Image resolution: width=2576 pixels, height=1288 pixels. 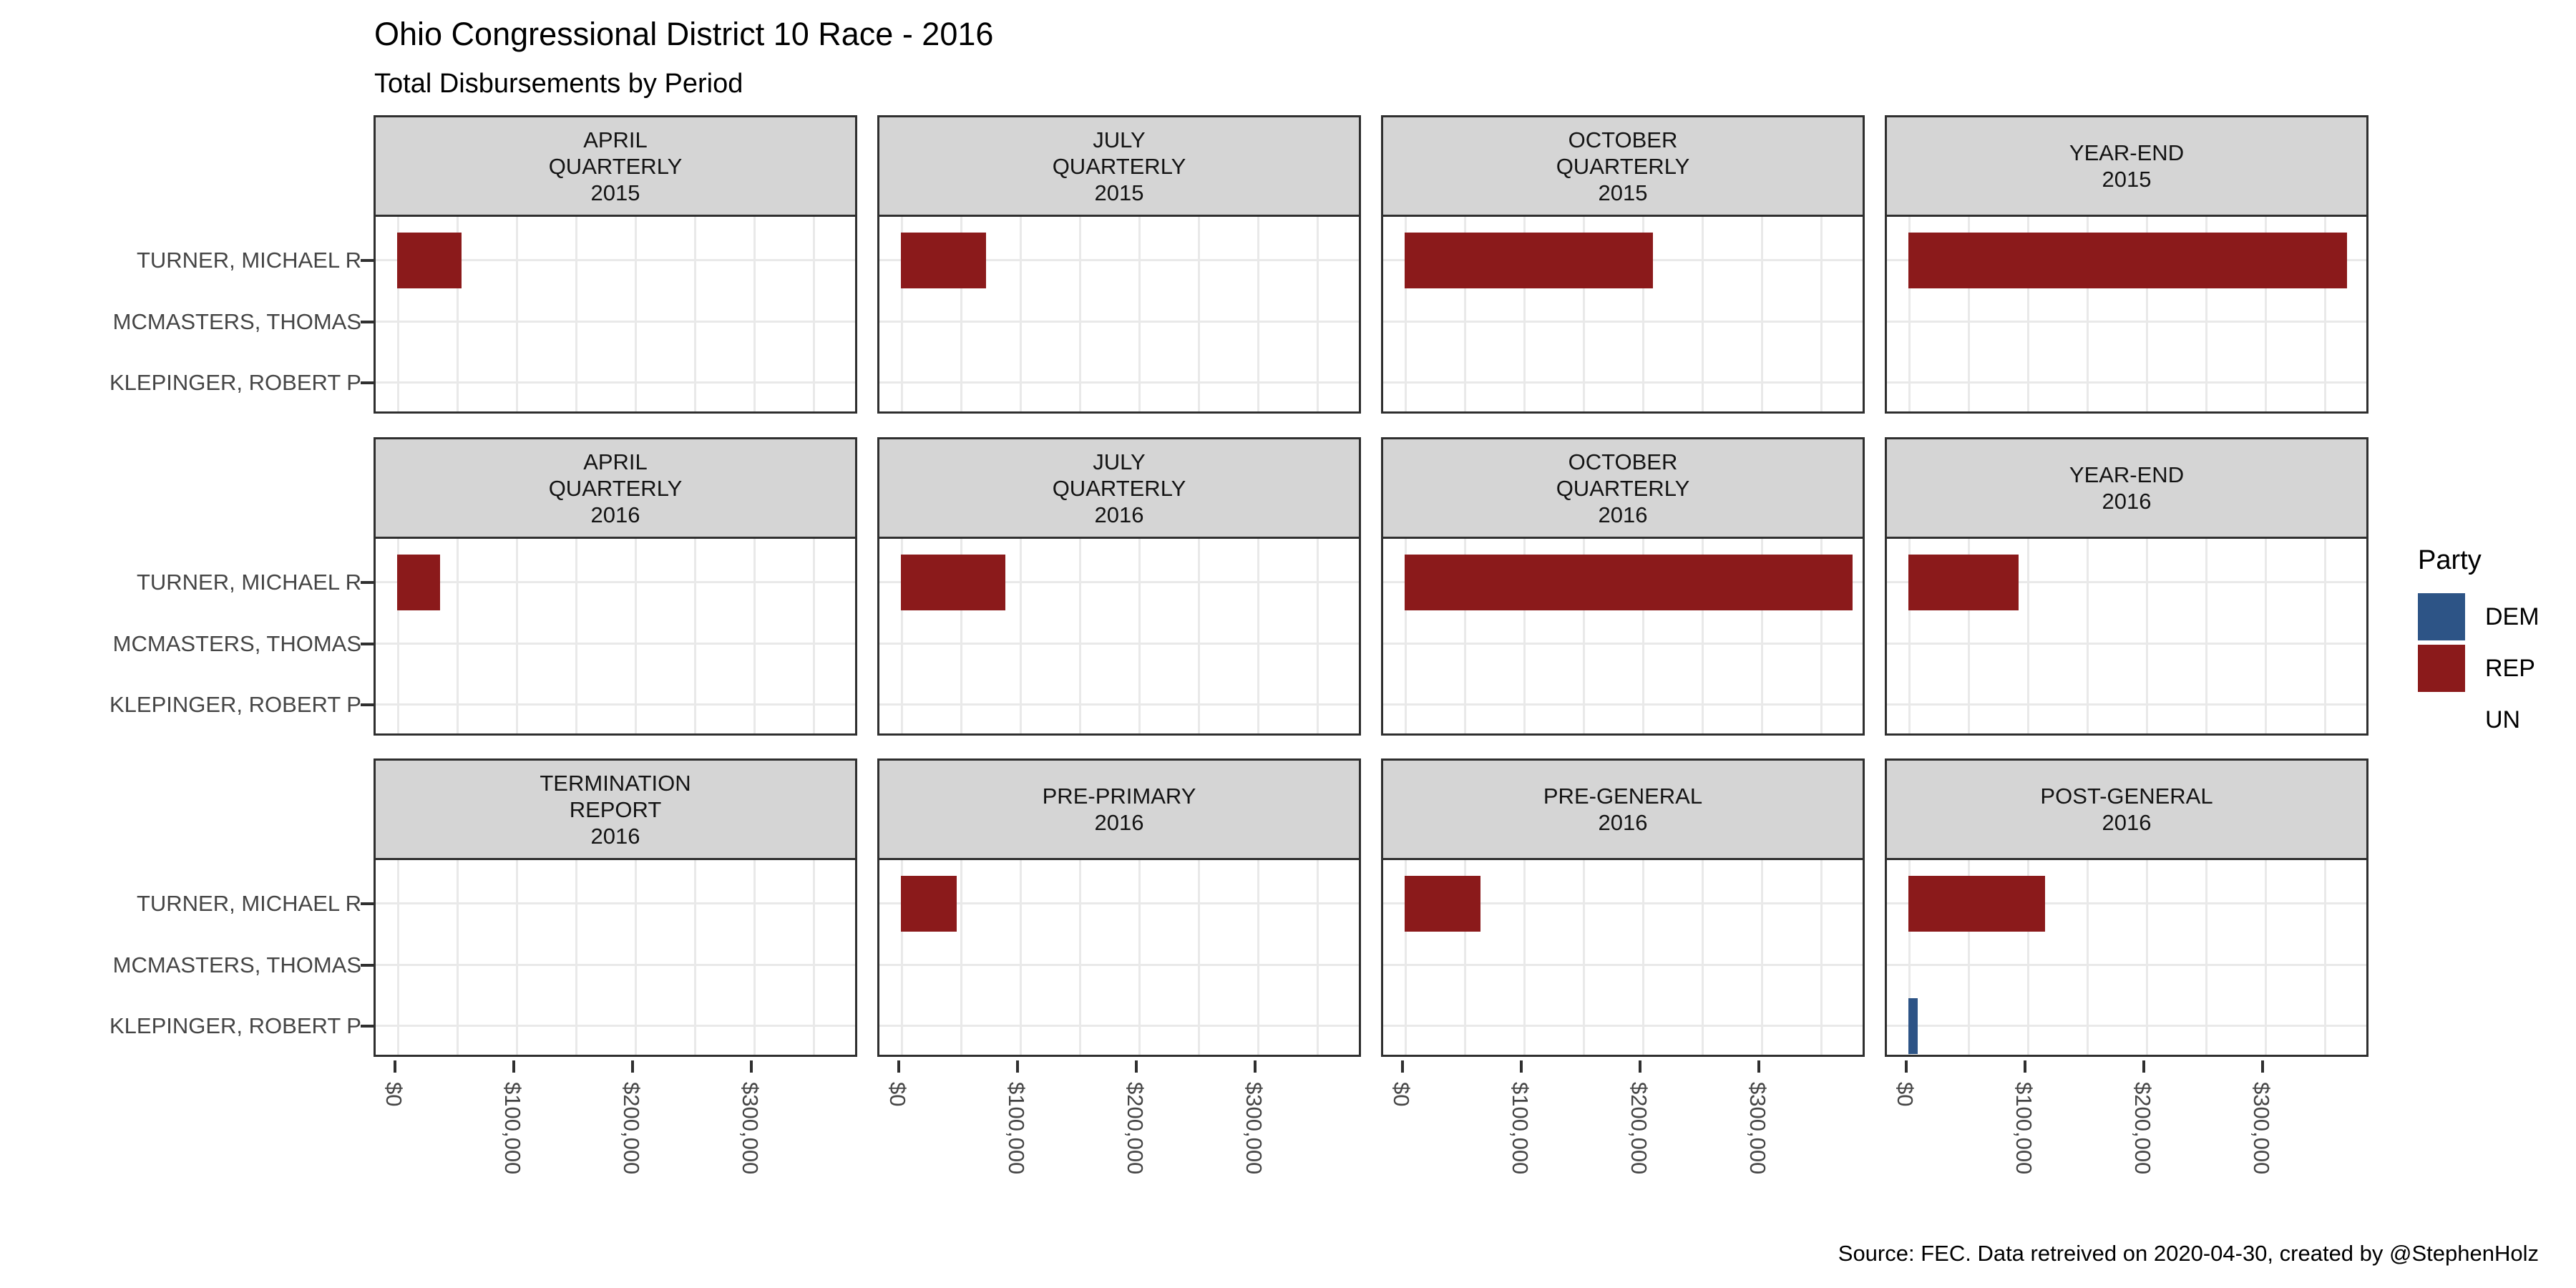 What do you see at coordinates (558, 84) in the screenshot?
I see `chart-subtitle: Total Disbursements by Period` at bounding box center [558, 84].